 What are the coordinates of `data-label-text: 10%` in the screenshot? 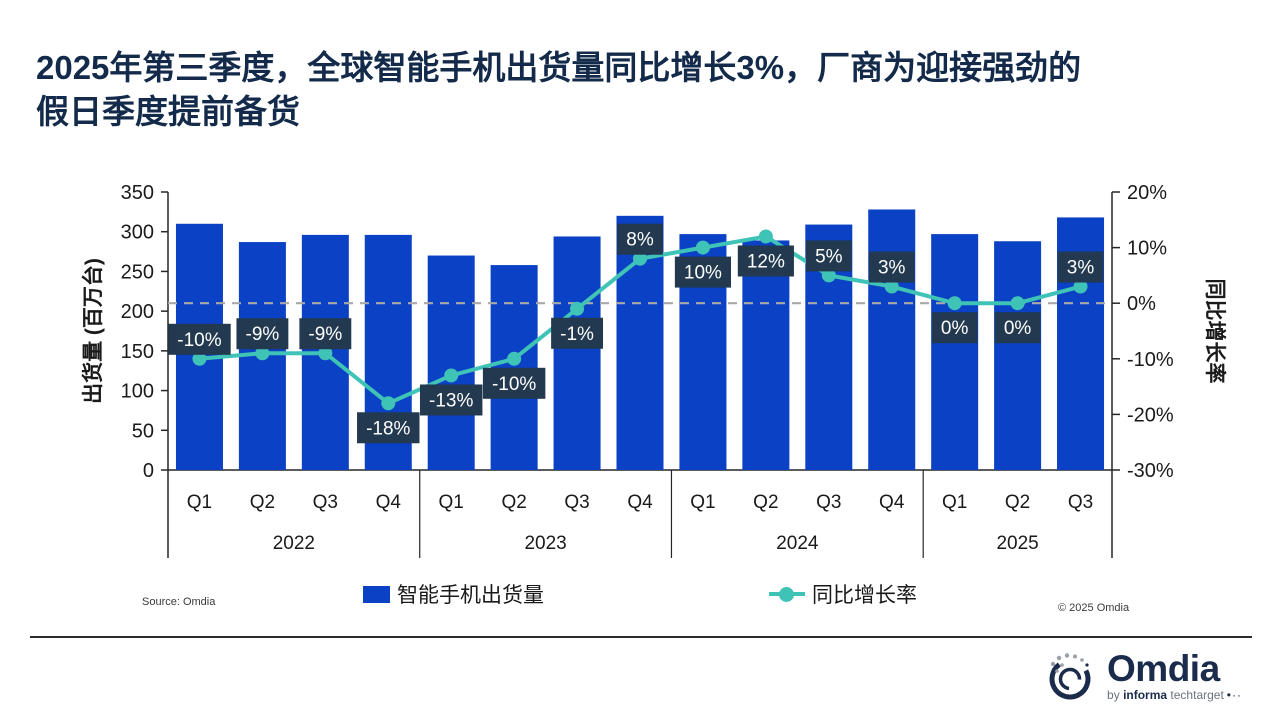 It's located at (703, 273).